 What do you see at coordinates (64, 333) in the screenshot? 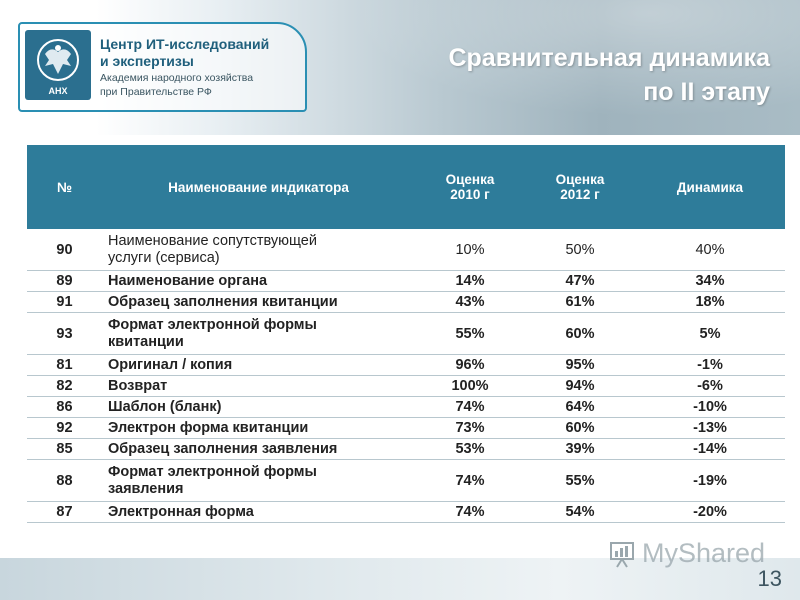
I see `row-num: 93` at bounding box center [64, 333].